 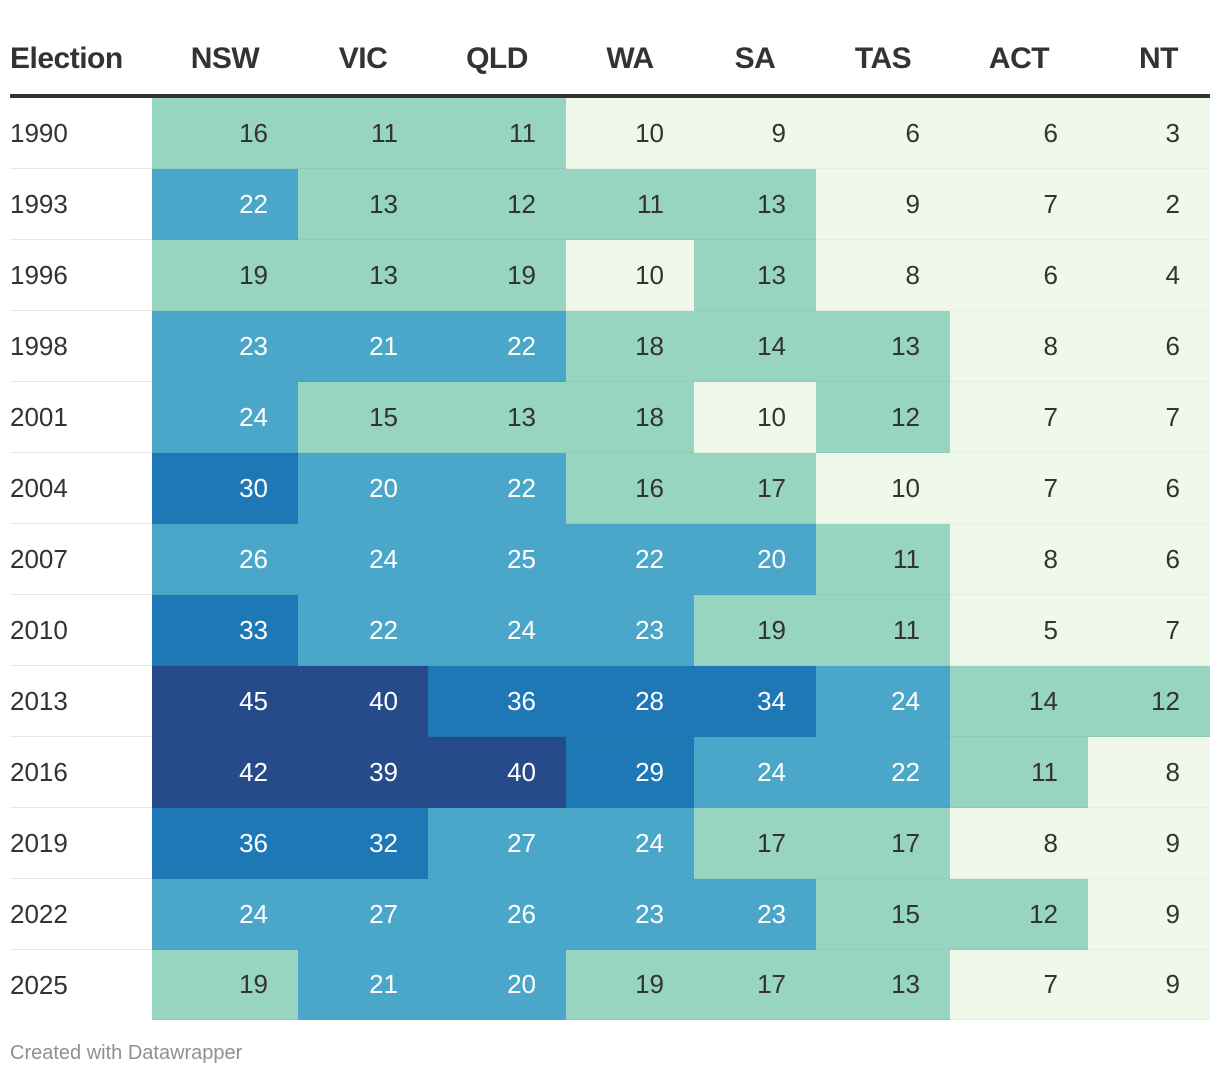 I want to click on heatmap-cell-sa: 34, so click(x=755, y=701).